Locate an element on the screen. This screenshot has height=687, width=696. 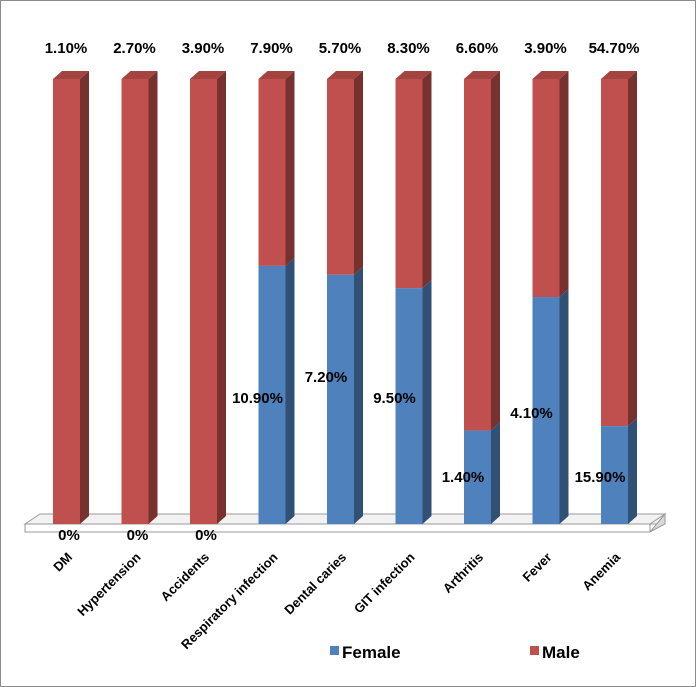
category-label-0: DM is located at coordinates (62, 562).